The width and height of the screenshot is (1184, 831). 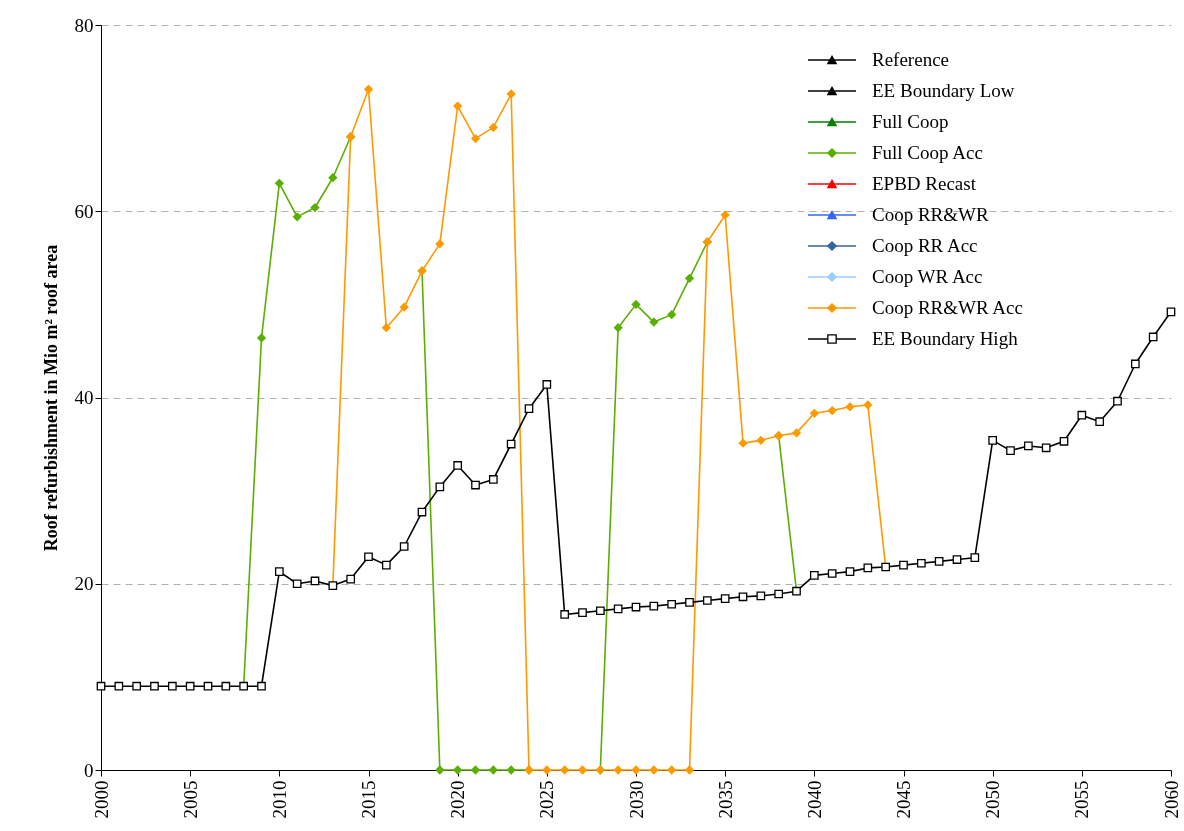 I want to click on y-tick-label: 80, so click(x=84, y=25).